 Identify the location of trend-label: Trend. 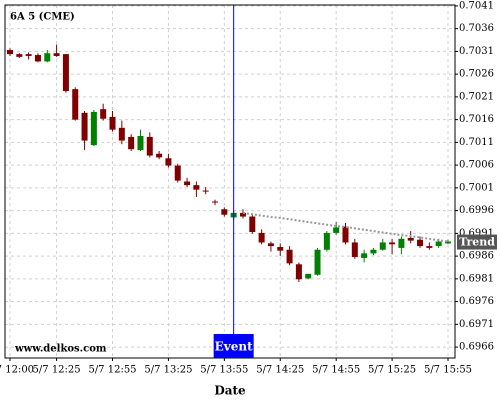
(477, 242).